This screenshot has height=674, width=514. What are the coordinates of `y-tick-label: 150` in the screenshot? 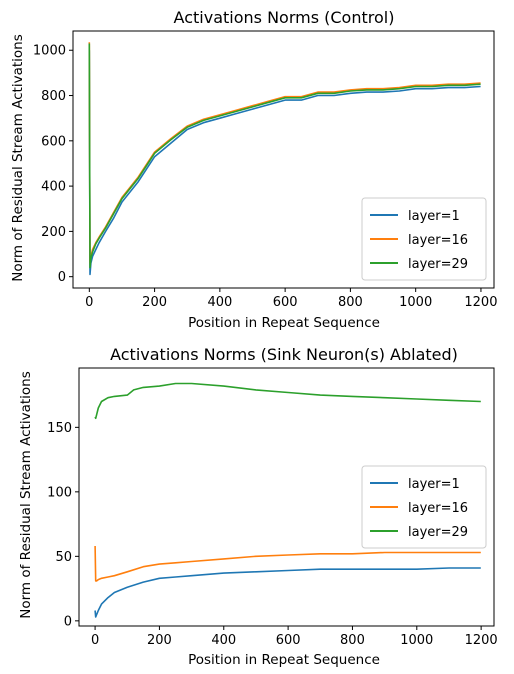 It's located at (59, 428).